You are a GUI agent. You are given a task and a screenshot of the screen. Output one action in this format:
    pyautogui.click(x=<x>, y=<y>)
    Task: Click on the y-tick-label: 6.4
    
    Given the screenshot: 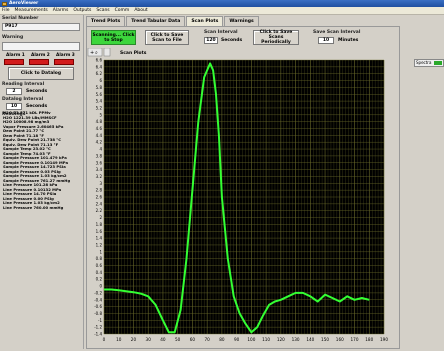 What is the action you would take?
    pyautogui.click(x=99, y=66)
    